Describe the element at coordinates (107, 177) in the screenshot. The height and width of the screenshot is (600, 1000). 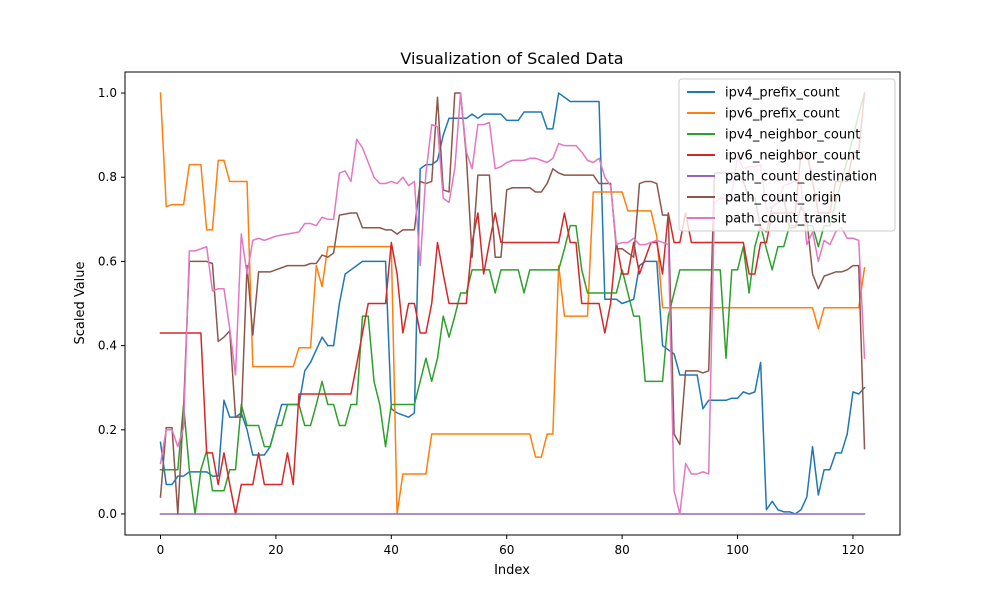
I see `y-tick-label: 0.8` at that location.